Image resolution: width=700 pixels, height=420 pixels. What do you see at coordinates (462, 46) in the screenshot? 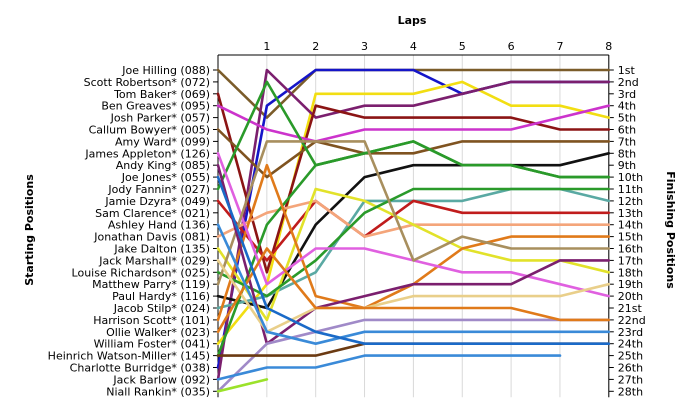
I see `x-tick-label: 5` at bounding box center [462, 46].